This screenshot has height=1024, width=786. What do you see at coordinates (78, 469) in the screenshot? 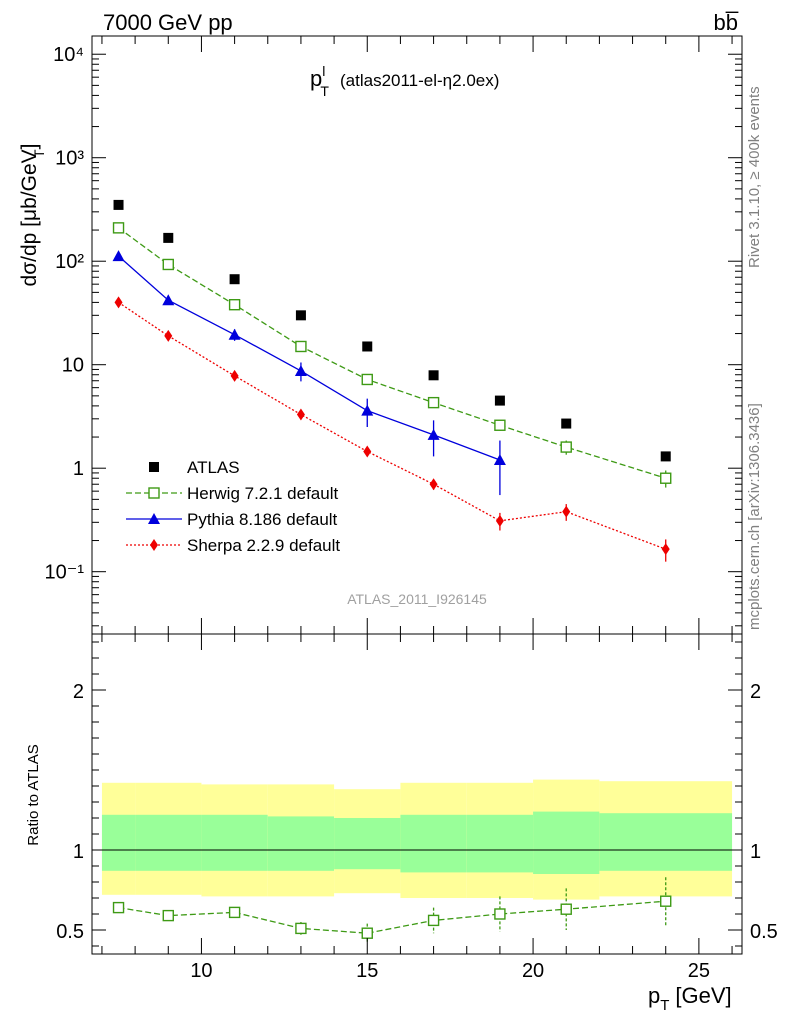
I see `y-tick-label: 1` at bounding box center [78, 469].